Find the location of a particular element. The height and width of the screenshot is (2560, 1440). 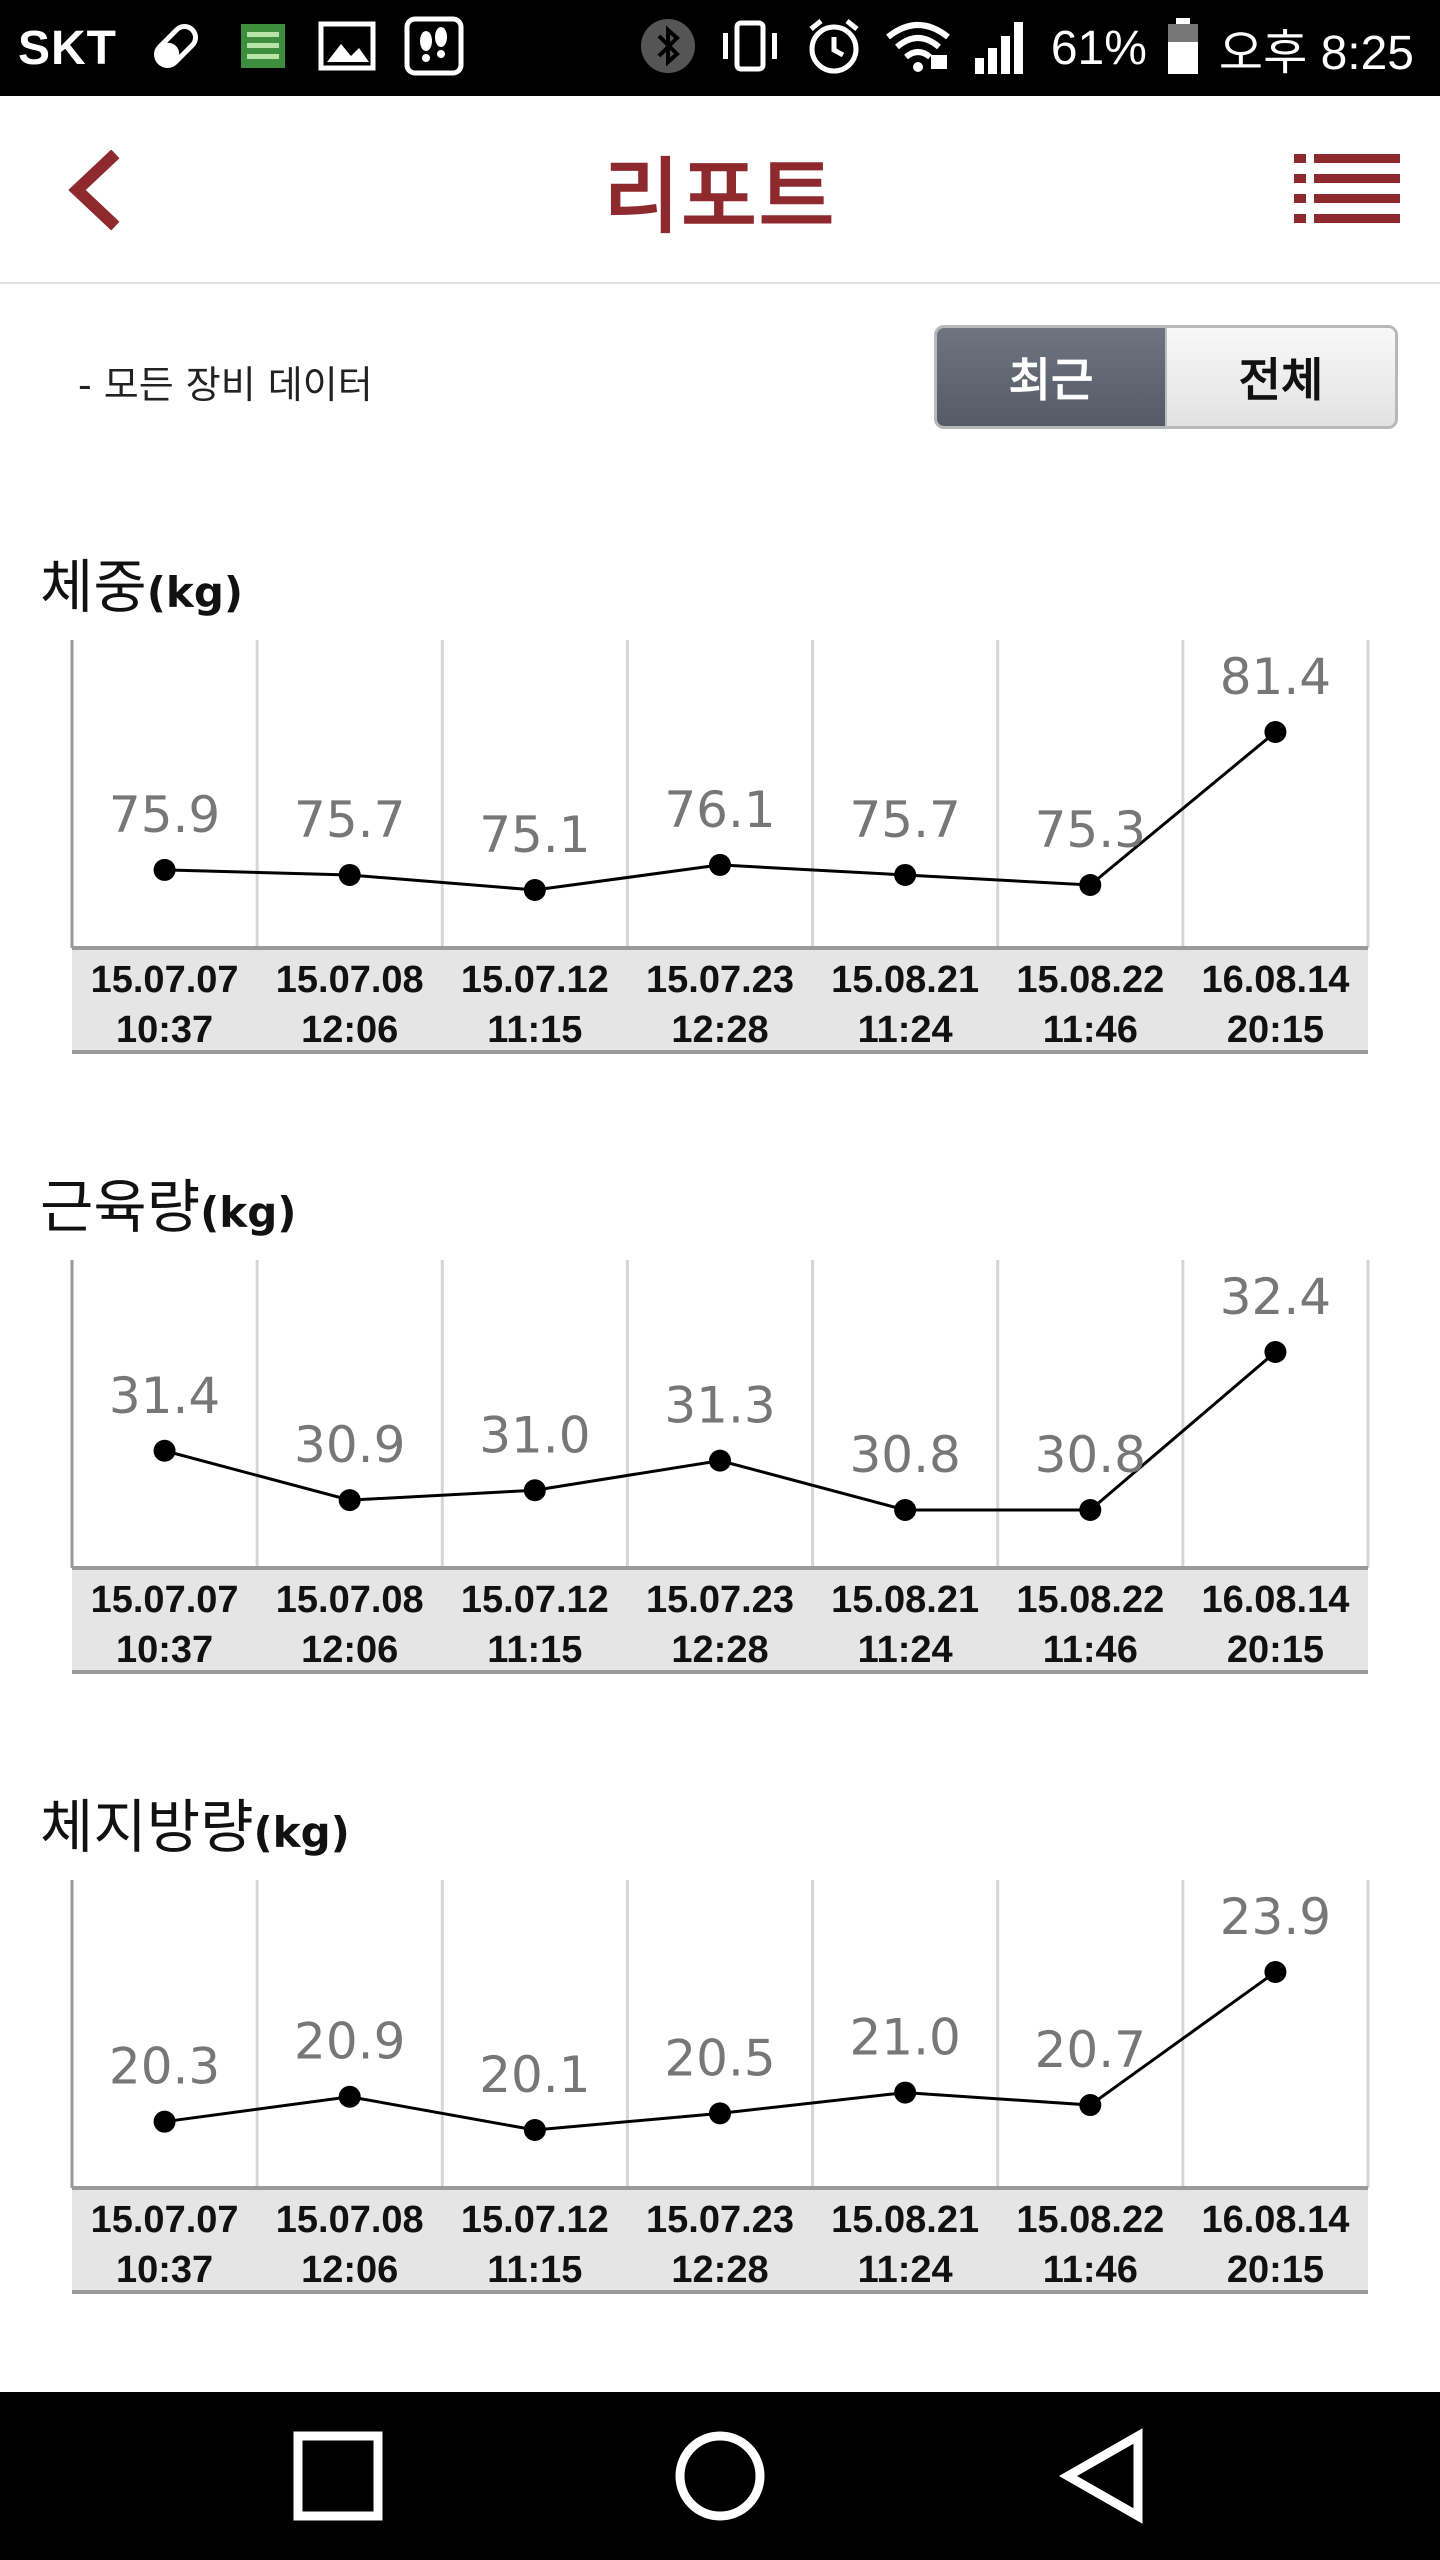

back-button is located at coordinates (93, 190).